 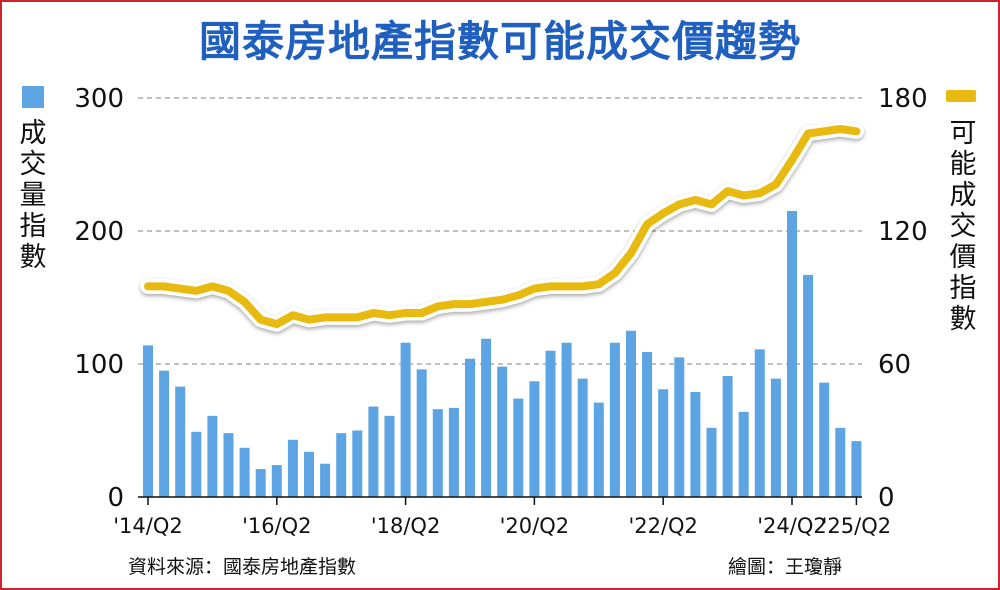 I want to click on left-tick-label: 0, so click(x=115, y=498).